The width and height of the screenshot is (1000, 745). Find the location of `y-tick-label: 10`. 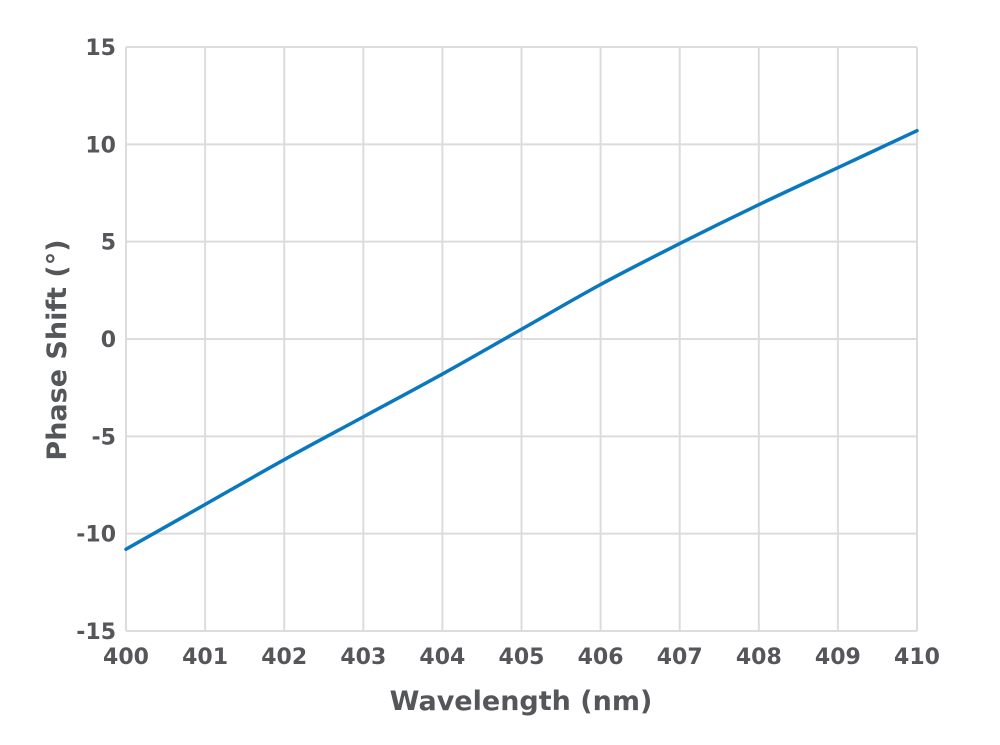

y-tick-label: 10 is located at coordinates (100, 145).